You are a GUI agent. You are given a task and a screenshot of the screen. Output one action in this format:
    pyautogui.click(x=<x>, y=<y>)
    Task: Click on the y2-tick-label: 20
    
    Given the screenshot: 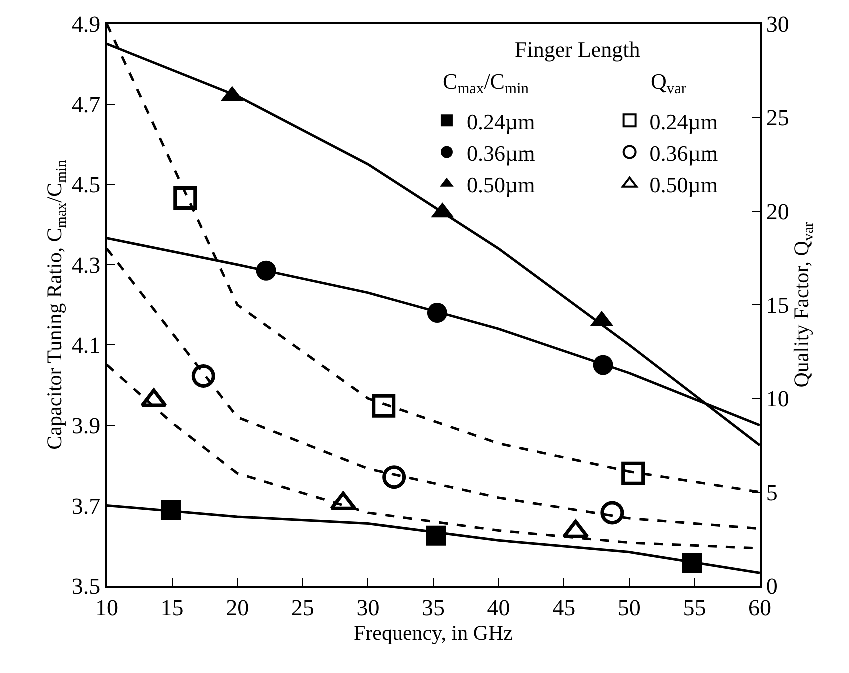 What is the action you would take?
    pyautogui.click(x=778, y=211)
    